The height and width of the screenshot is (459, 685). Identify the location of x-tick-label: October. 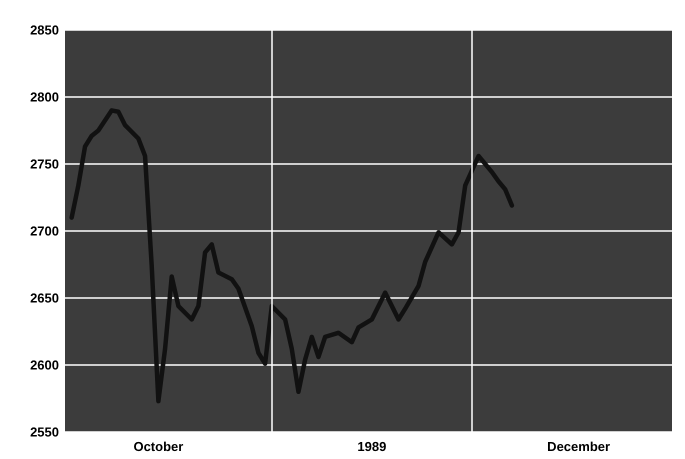
(158, 446).